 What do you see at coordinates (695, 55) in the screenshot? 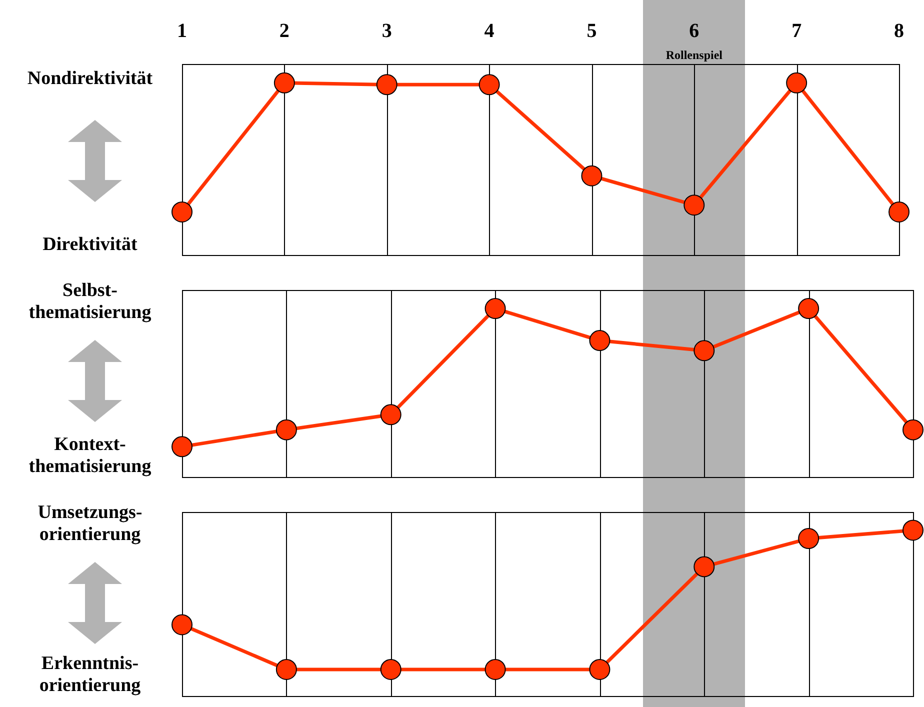
I see `band-label: Rollenspiel` at bounding box center [695, 55].